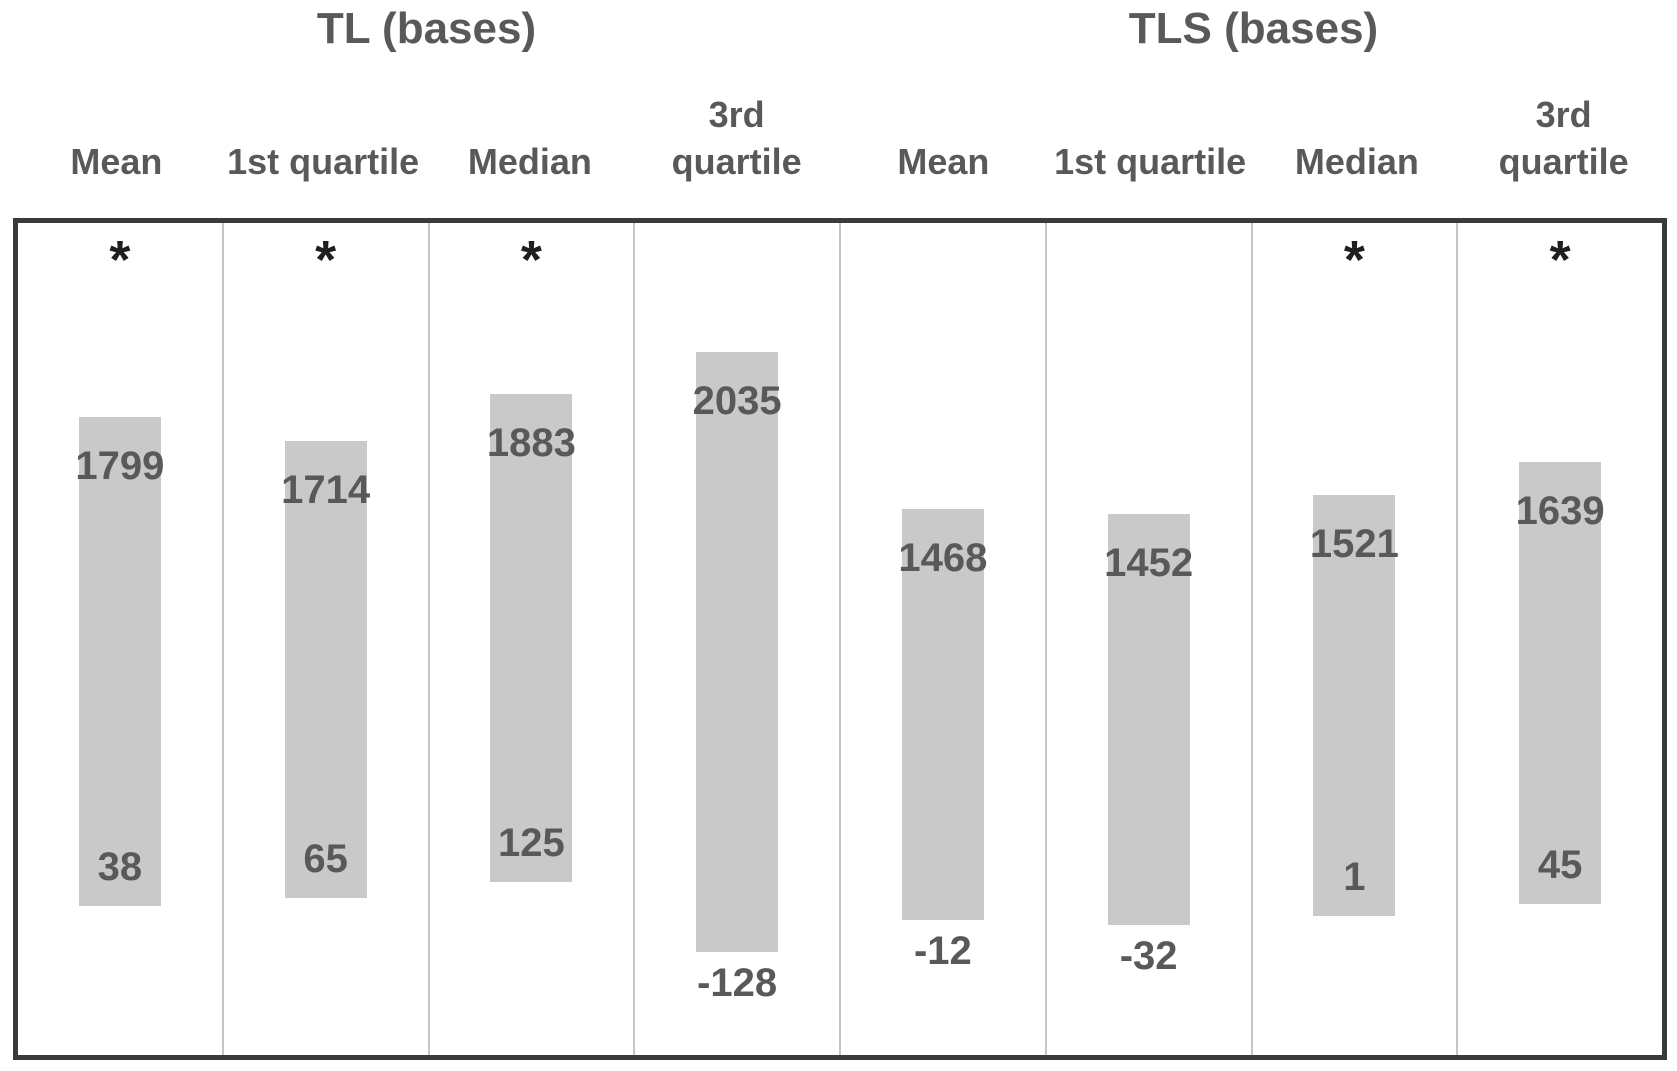 The height and width of the screenshot is (1071, 1677). Describe the element at coordinates (1560, 864) in the screenshot. I see `min-value-label: 45` at that location.